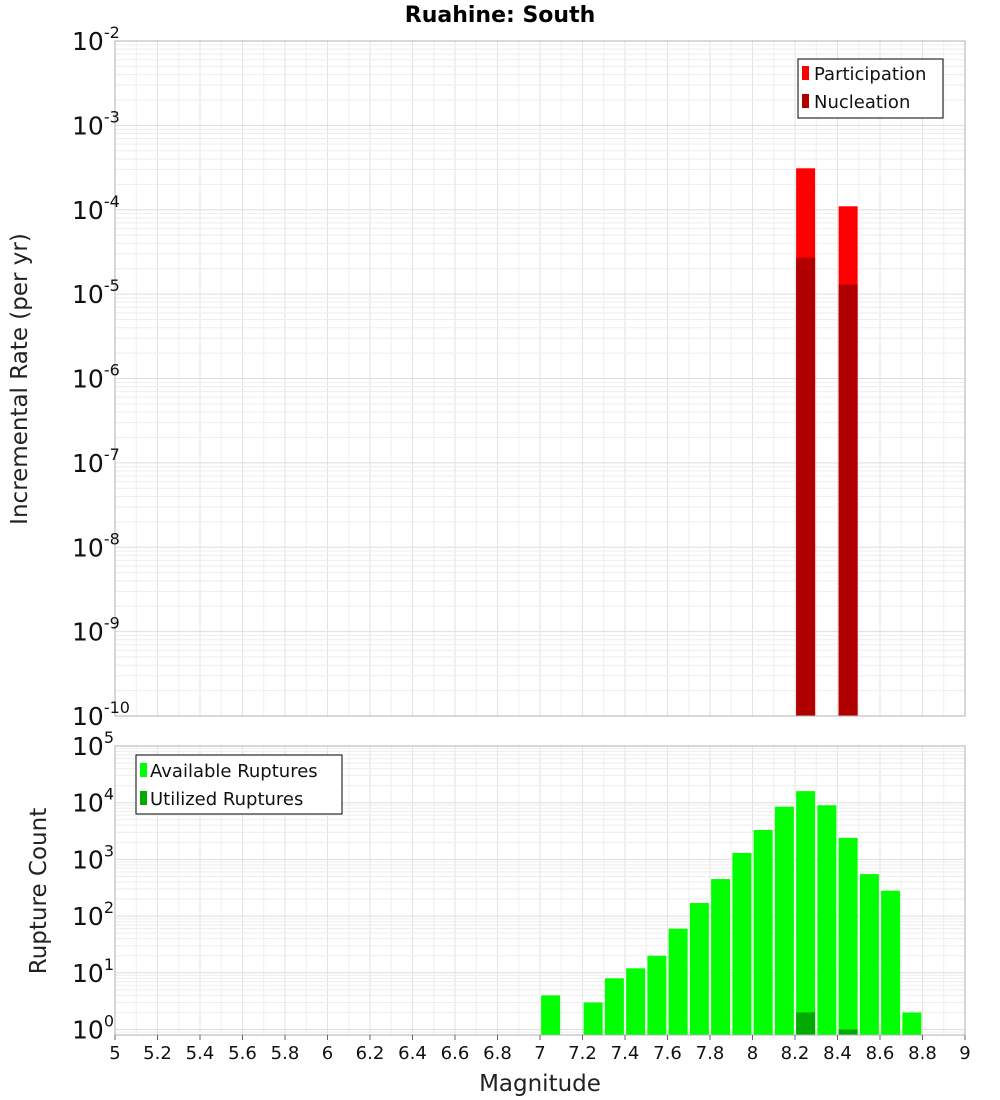 The width and height of the screenshot is (1000, 1100). Describe the element at coordinates (114, 1053) in the screenshot. I see `x-tick-label: 5` at that location.